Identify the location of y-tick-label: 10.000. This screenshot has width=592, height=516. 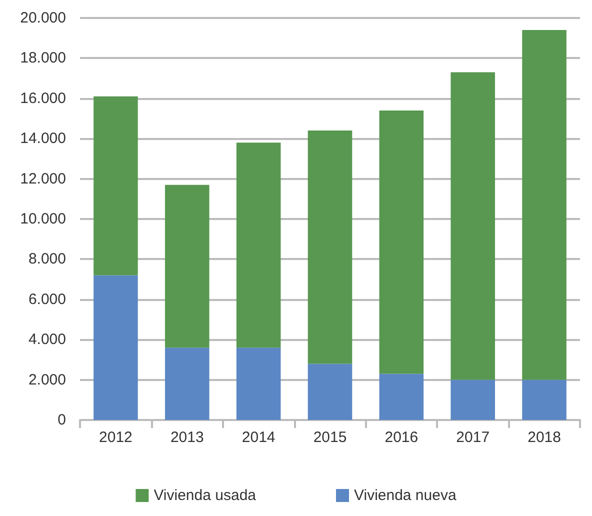
(43, 219).